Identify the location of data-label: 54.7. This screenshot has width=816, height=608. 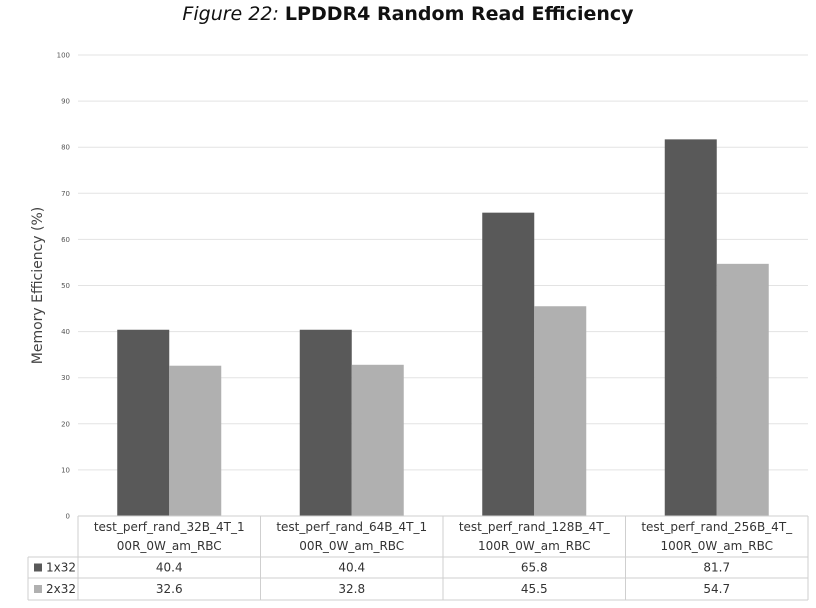
(716, 589).